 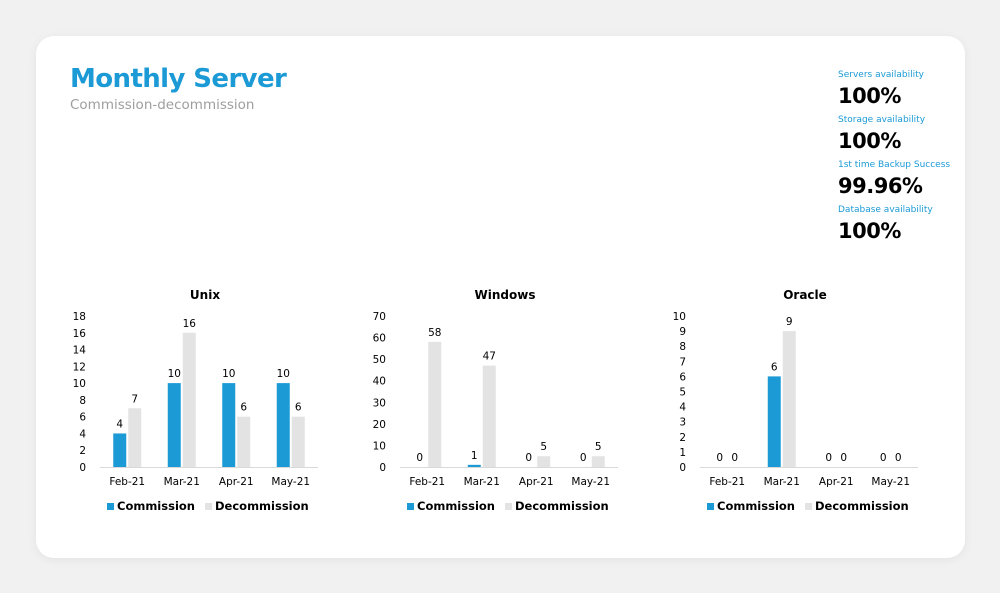 I want to click on y-tick-label: 70, so click(x=379, y=317).